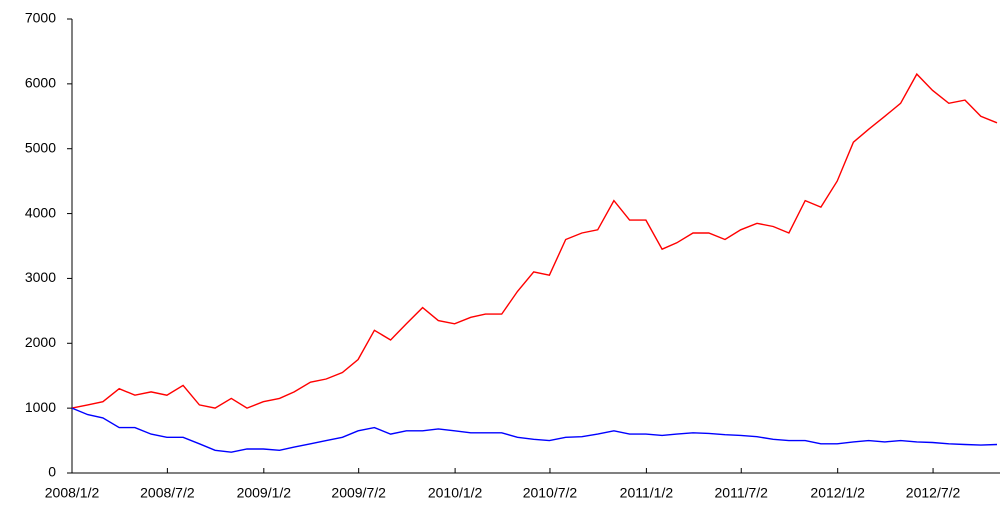  What do you see at coordinates (647, 493) in the screenshot?
I see `x-tick-label: 2011/1/2` at bounding box center [647, 493].